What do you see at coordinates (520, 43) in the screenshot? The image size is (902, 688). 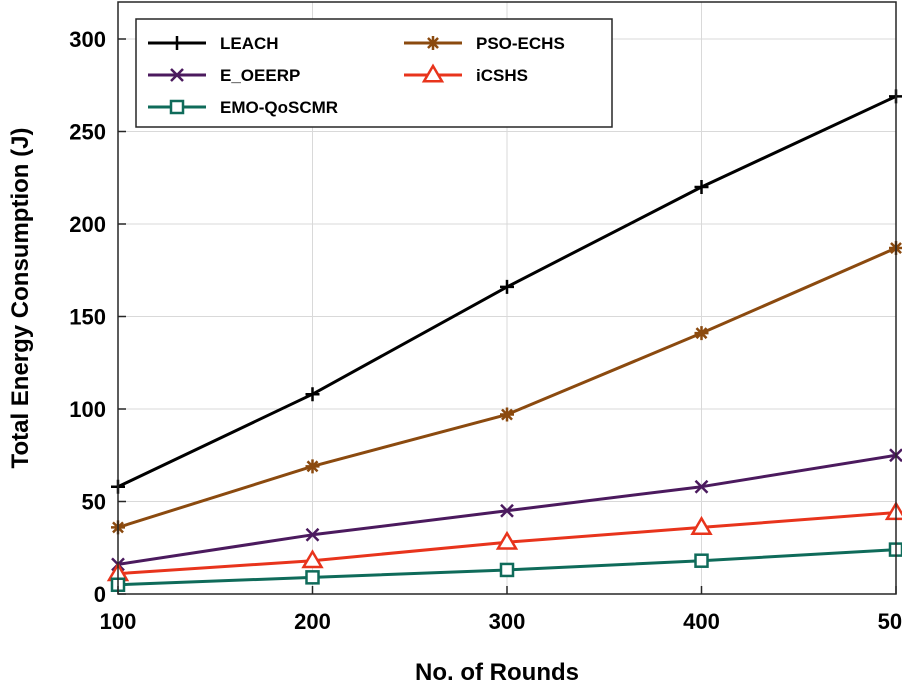 I see `legend-label: PSO-ECHS` at bounding box center [520, 43].